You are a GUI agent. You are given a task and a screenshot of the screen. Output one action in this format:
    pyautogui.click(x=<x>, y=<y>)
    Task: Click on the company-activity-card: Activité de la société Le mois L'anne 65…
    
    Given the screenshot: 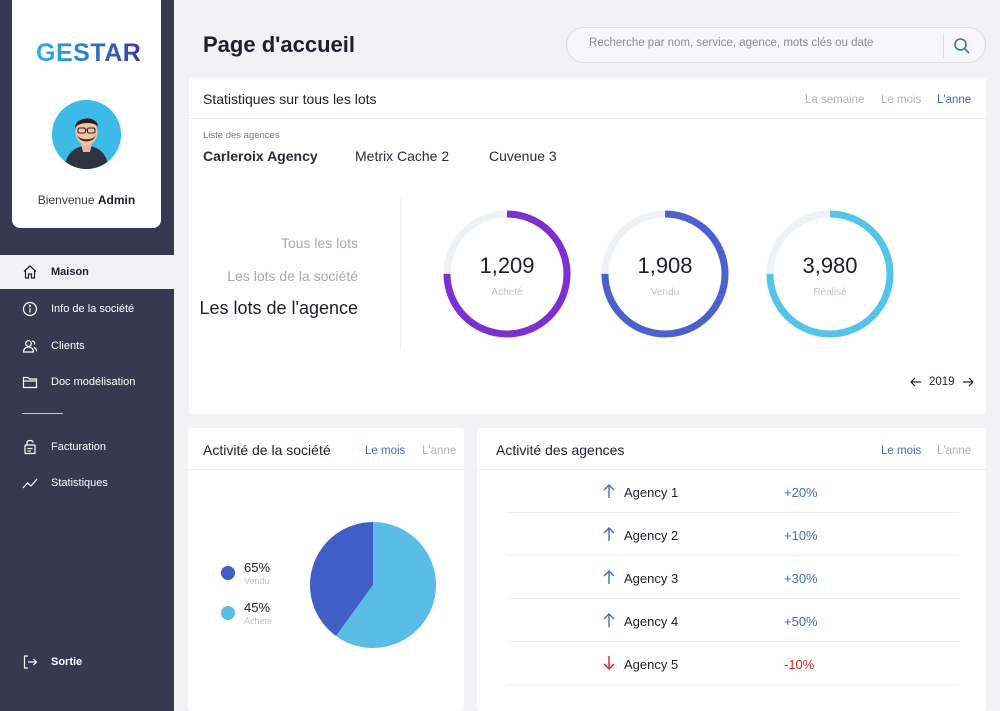 What is the action you would take?
    pyautogui.click(x=326, y=569)
    